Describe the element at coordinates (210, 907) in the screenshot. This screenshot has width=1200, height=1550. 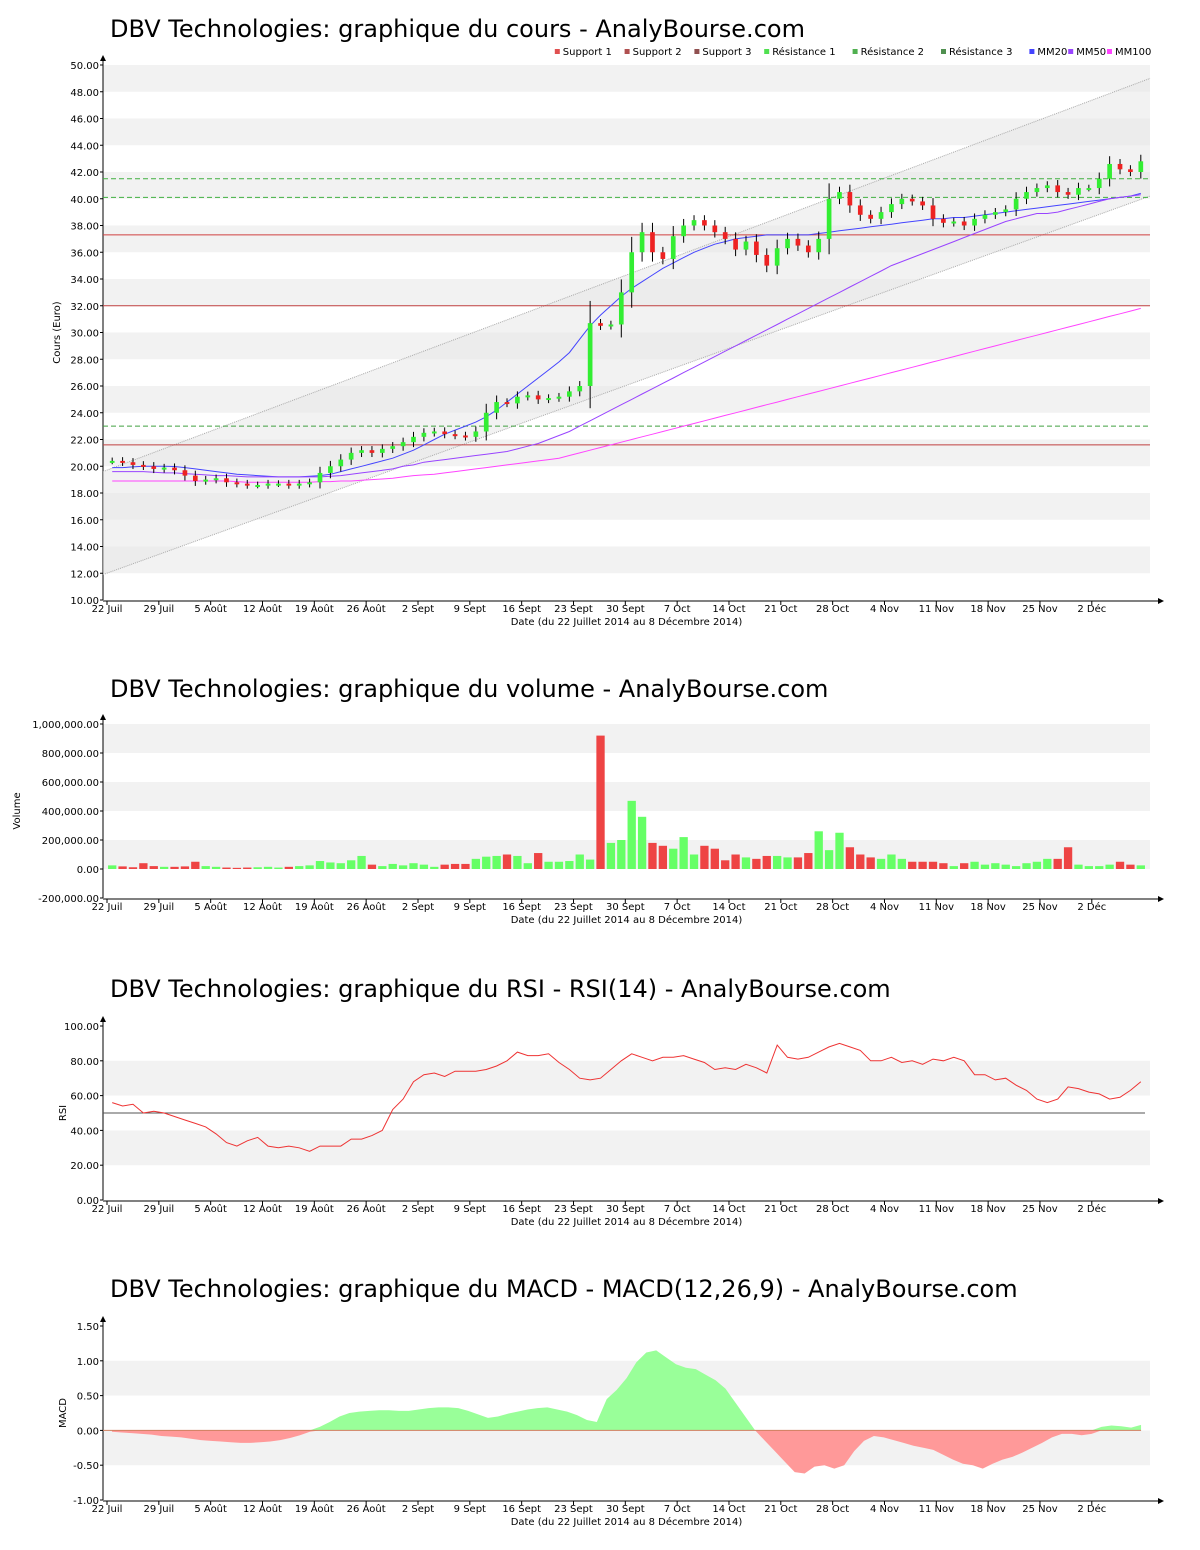
I see `x-tick-label: 5 Août` at that location.